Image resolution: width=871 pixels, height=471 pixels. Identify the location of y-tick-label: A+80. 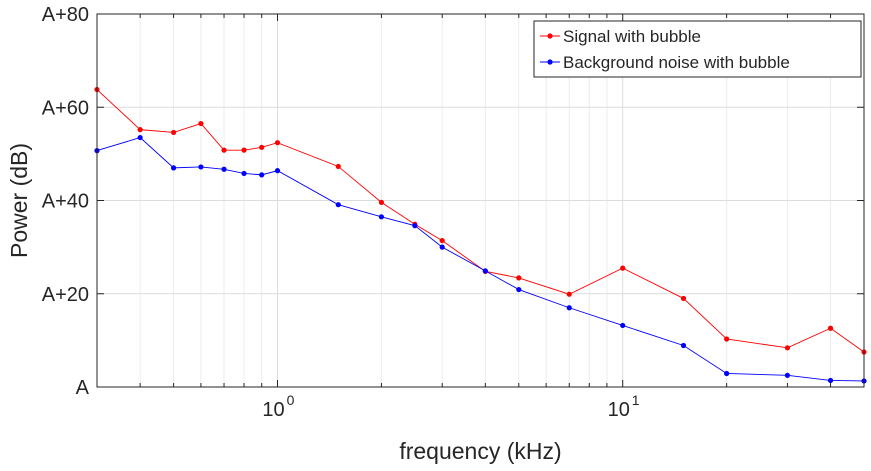
(65, 15).